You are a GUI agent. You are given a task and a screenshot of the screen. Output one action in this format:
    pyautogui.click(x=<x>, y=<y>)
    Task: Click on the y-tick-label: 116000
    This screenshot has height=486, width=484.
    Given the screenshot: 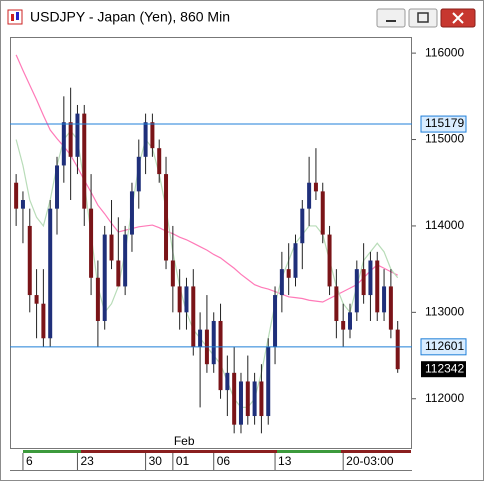 What is the action you would take?
    pyautogui.click(x=444, y=52)
    